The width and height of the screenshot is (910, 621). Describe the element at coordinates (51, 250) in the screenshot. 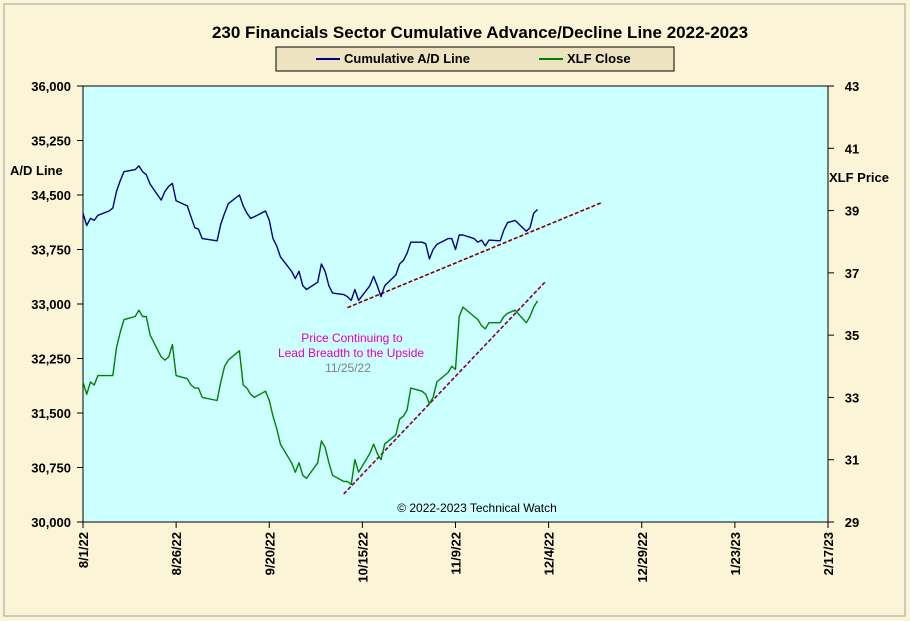

I see `y-left-tick-label: 33,750` at that location.